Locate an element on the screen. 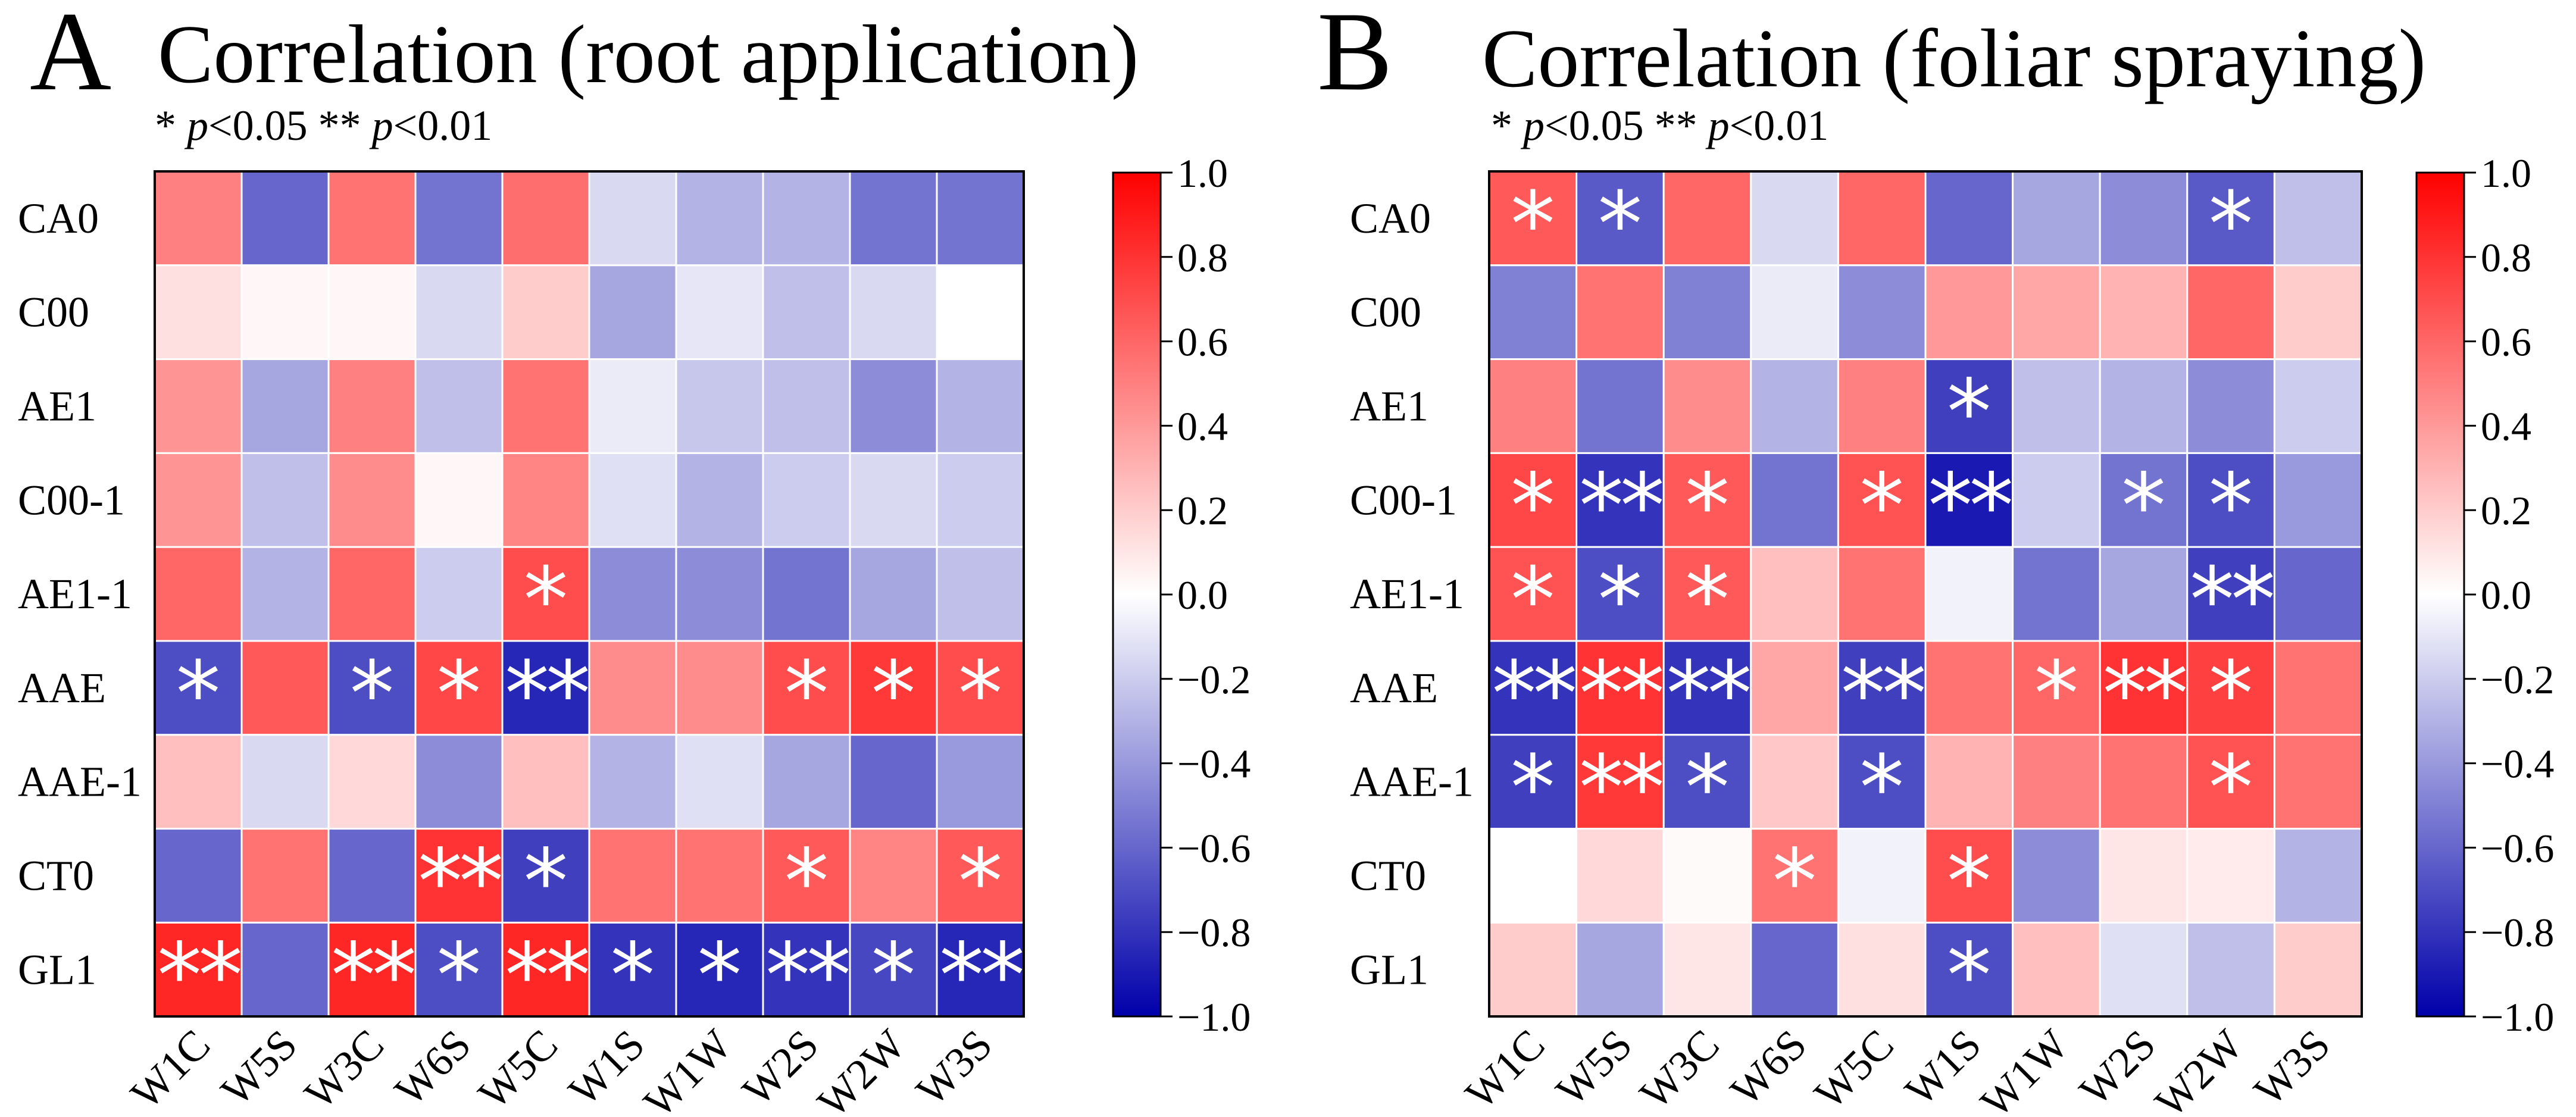 This screenshot has height=1117, width=2576. colorbar-tick-label: 0.2 is located at coordinates (1202, 511).